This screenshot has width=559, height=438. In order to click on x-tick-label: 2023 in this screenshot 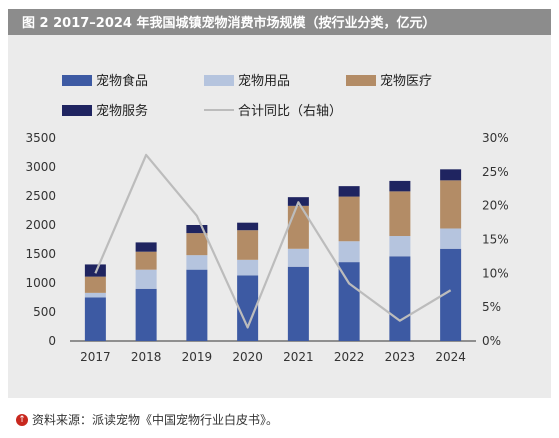, I will do `click(400, 357)`.